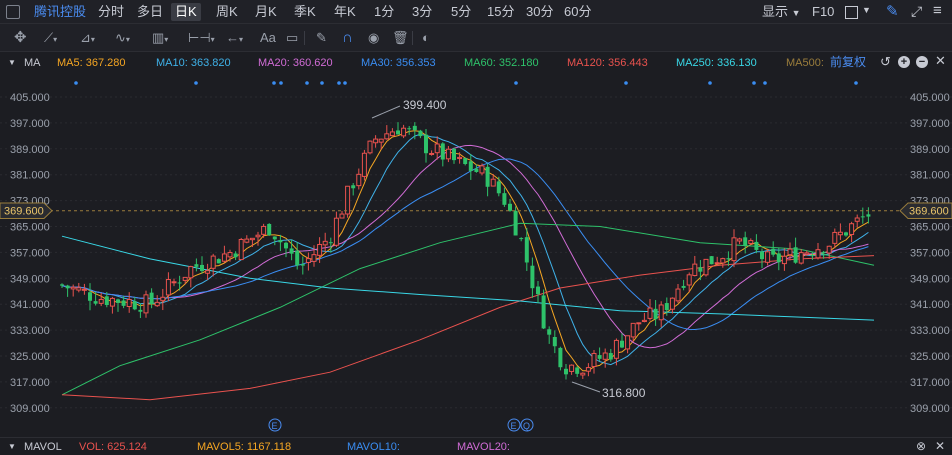 Image resolution: width=952 pixels, height=455 pixels. I want to click on expand-icon: ⤢, so click(917, 11).